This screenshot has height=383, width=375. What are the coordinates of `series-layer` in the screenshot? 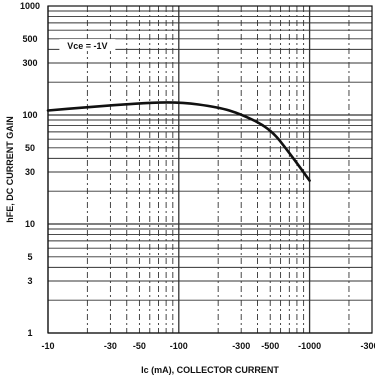 It's located at (178, 141).